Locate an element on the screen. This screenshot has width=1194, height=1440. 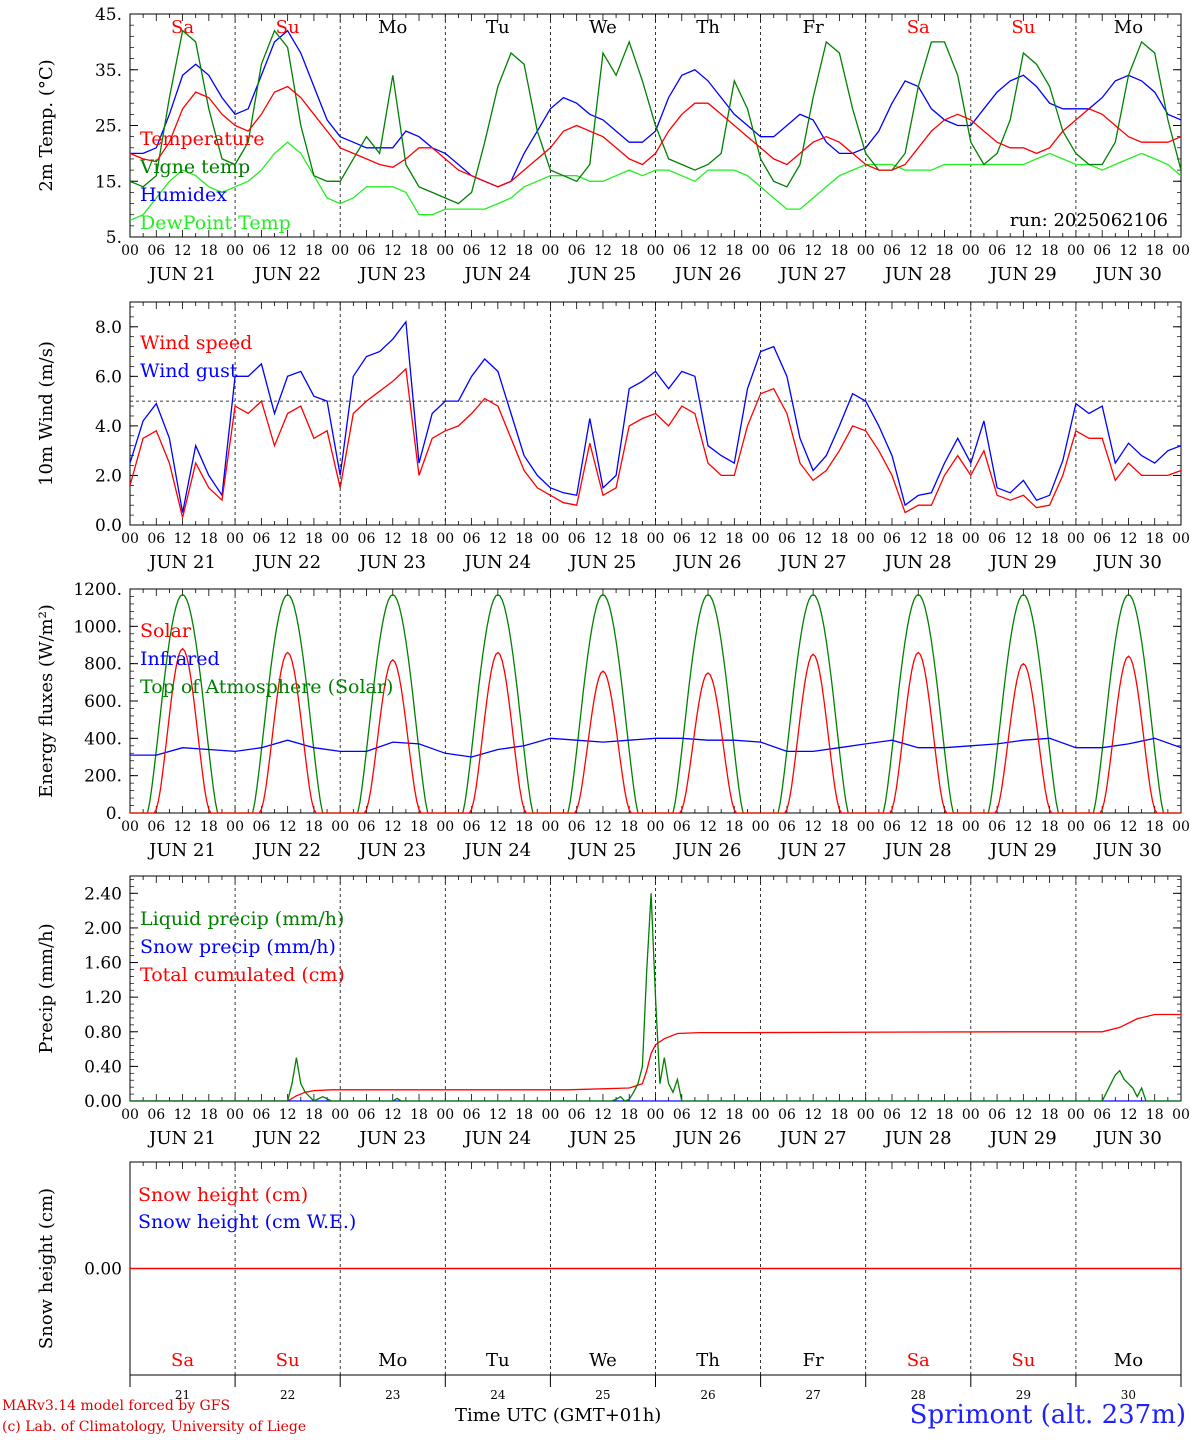
legend-entry: Infrared is located at coordinates (180, 659).